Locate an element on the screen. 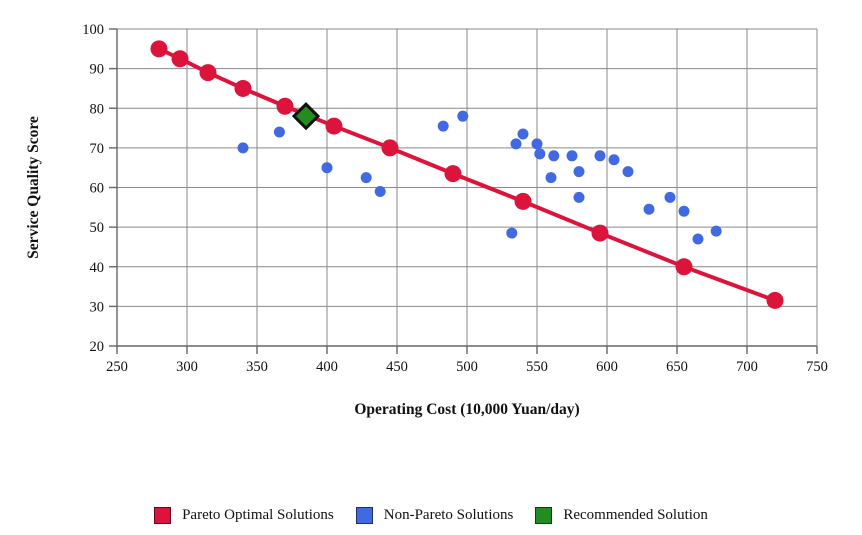 The image size is (862, 535). x-tick-label: 700 is located at coordinates (747, 367).